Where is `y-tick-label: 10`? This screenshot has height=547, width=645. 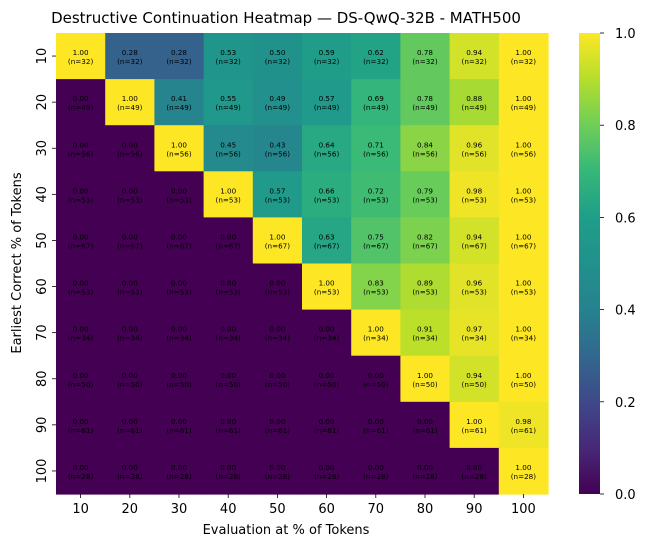
y-tick-label: 10 is located at coordinates (42, 56).